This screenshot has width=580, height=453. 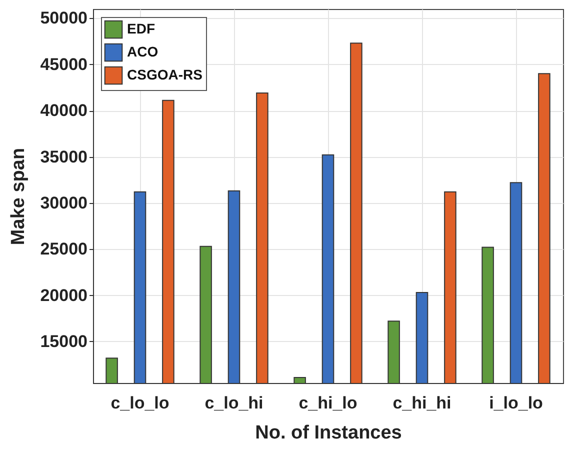 What do you see at coordinates (64, 295) in the screenshot?
I see `y-tick-label: 20000` at bounding box center [64, 295].